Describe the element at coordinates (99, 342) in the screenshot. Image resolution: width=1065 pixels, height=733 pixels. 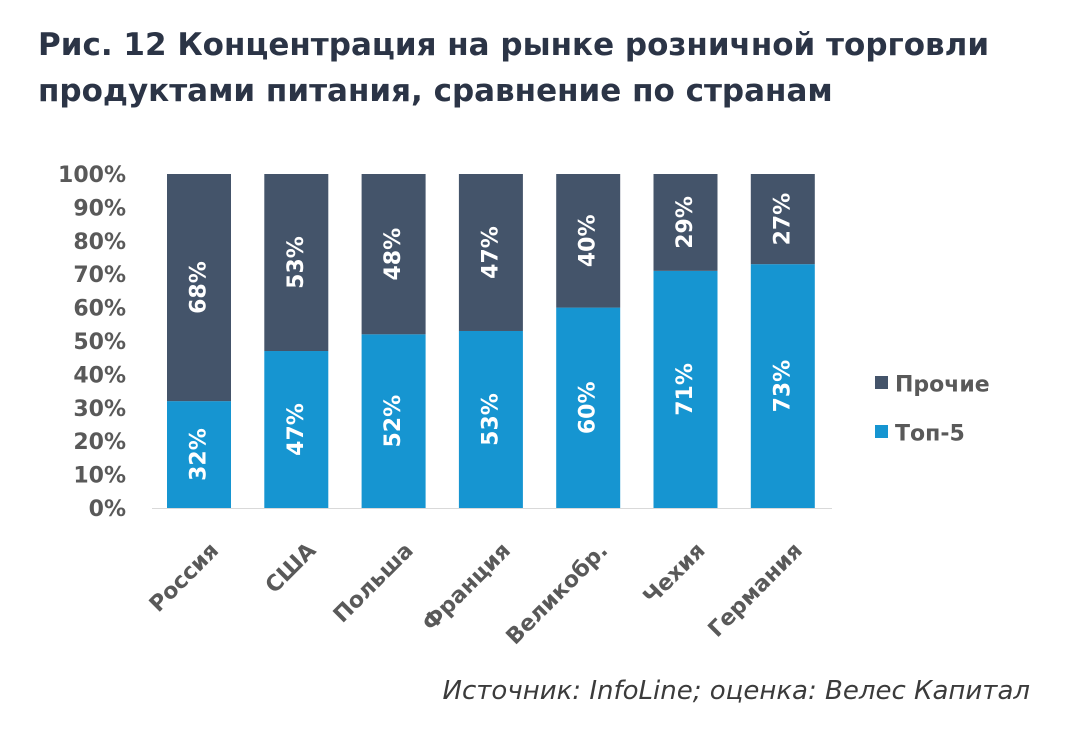
I see `y-tick-label: 50%` at that location.